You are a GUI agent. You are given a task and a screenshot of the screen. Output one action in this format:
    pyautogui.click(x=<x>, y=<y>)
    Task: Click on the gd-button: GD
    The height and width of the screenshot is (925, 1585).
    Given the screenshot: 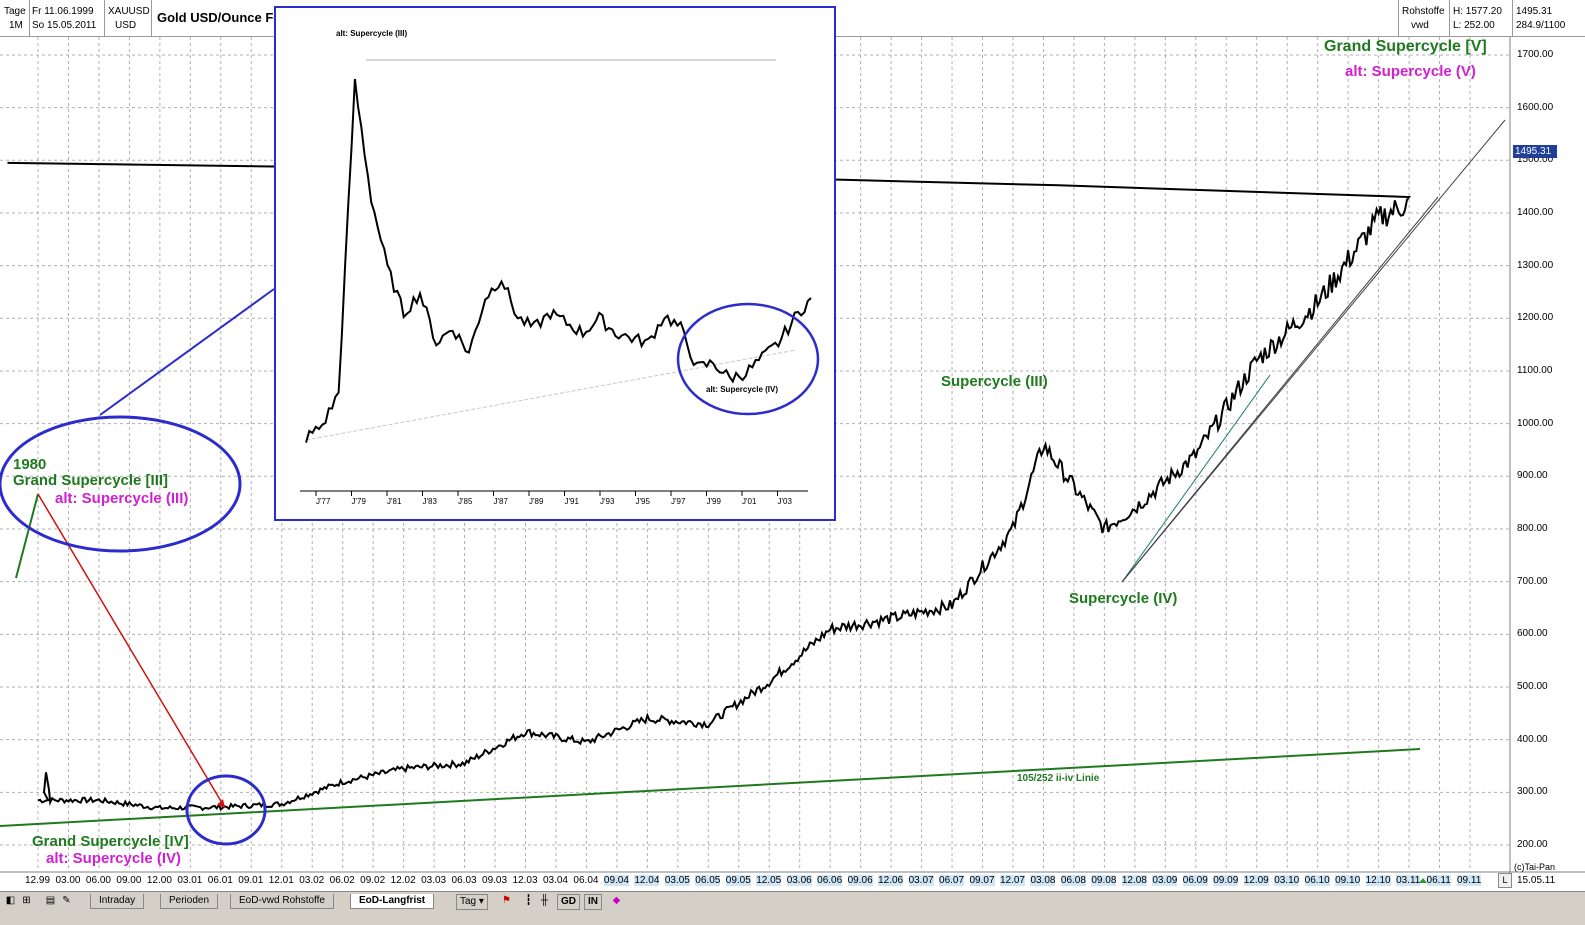 What is the action you would take?
    pyautogui.click(x=568, y=902)
    